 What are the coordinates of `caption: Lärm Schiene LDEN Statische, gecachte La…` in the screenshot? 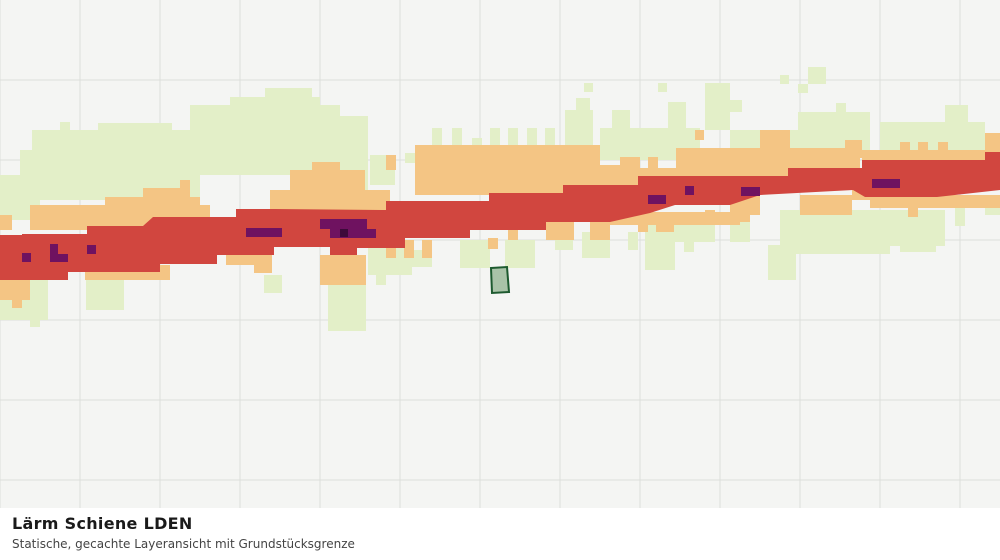 It's located at (500, 534).